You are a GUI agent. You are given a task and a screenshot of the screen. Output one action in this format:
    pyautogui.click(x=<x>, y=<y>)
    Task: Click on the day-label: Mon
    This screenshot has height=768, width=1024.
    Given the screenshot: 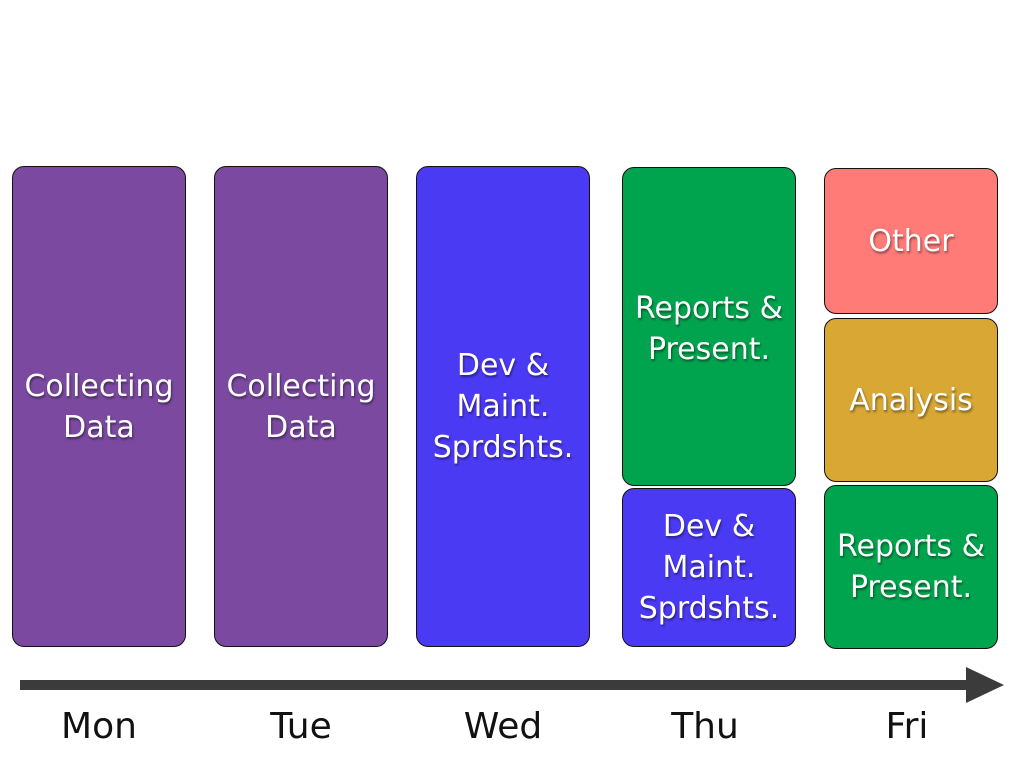 What is the action you would take?
    pyautogui.click(x=99, y=726)
    